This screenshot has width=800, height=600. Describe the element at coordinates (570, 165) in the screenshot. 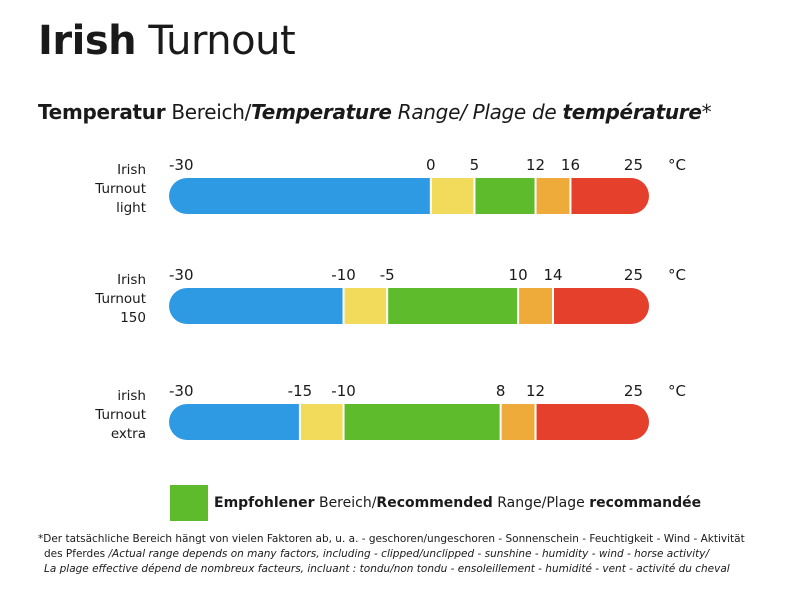

I see `tick-label: 16` at that location.